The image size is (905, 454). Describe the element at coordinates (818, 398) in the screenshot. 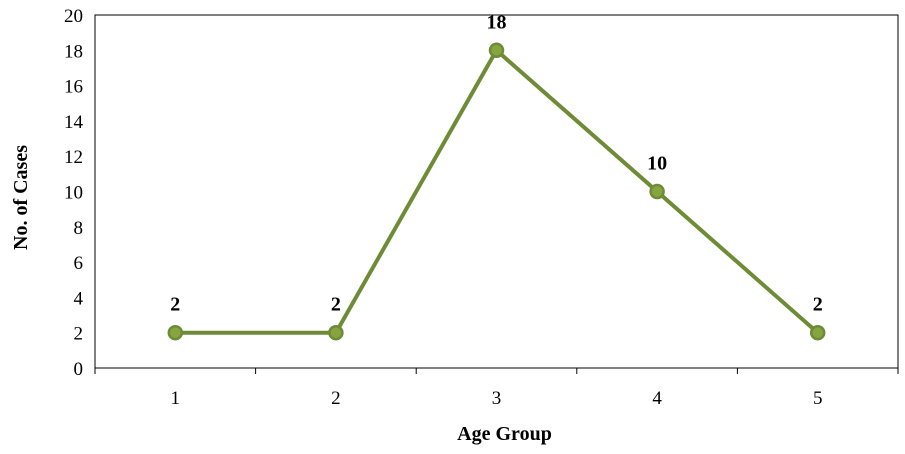

I see `x-tick-label: 5` at that location.